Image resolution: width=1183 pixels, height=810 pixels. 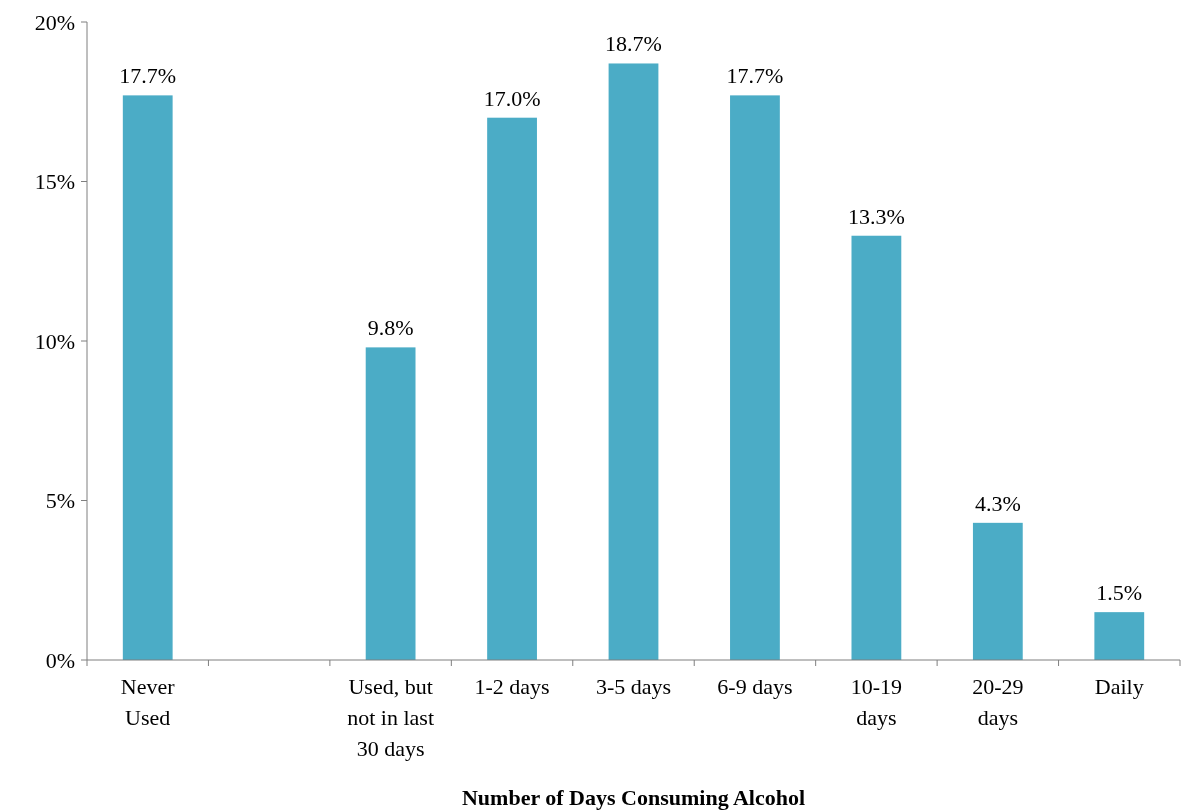 I want to click on x-tick-label: Used, but not in last 30 days, so click(x=390, y=717).